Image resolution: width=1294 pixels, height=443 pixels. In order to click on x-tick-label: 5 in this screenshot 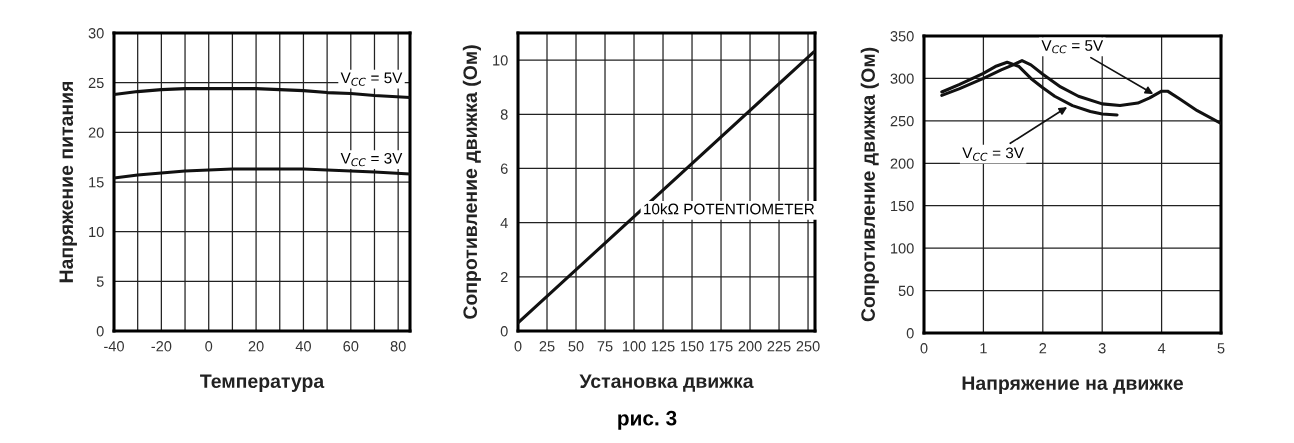, I will do `click(1221, 348)`.